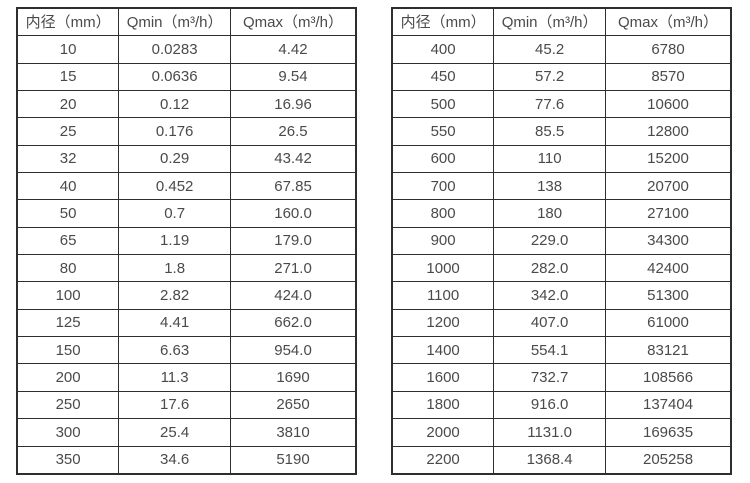  I want to click on table-row: 550 85.5 12800, so click(561, 131).